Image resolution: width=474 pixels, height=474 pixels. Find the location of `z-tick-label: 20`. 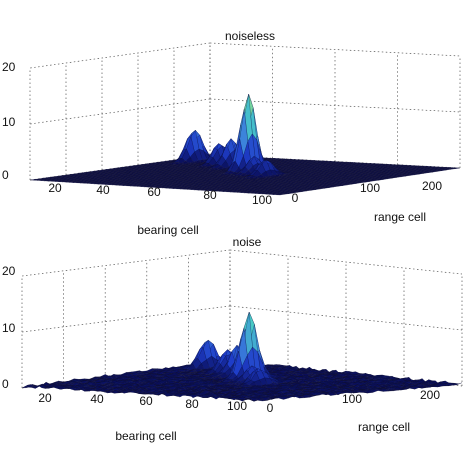

z-tick-label: 20 is located at coordinates (9, 67).